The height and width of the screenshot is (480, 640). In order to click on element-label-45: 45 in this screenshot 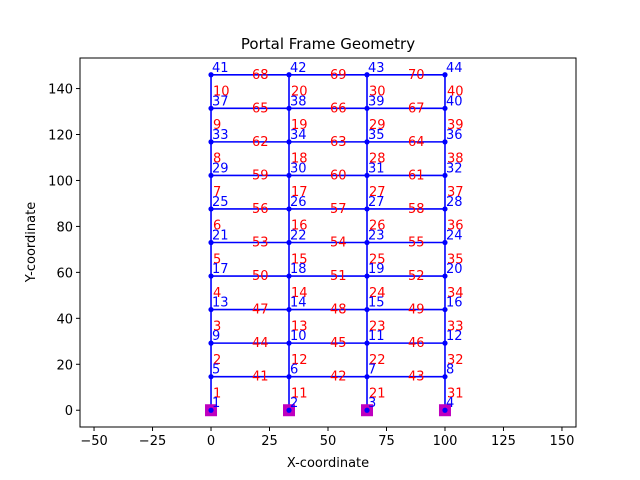, I will do `click(338, 343)`.